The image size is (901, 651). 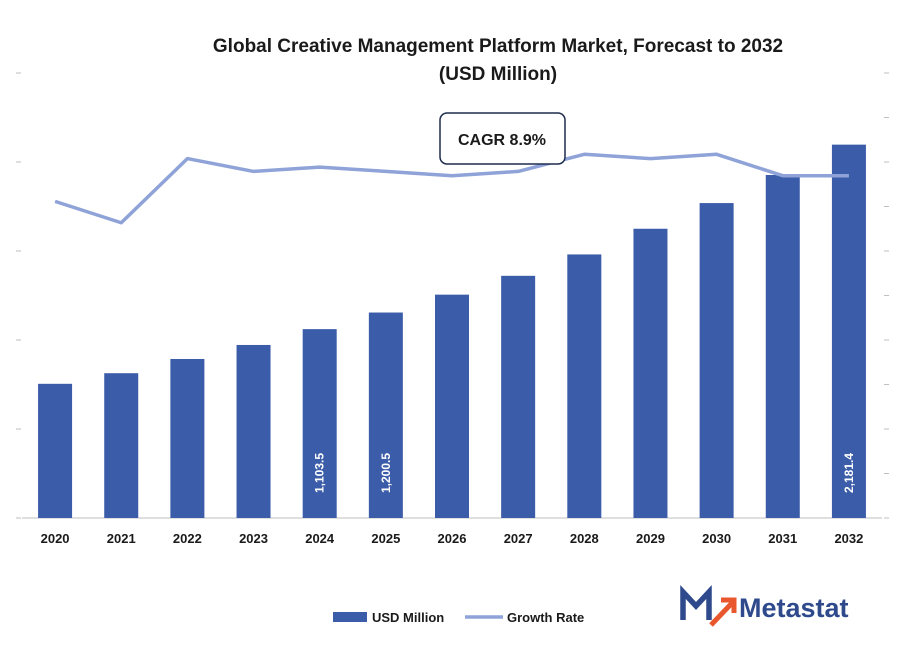 I want to click on x-tick-label-2029: 2029, so click(x=650, y=538).